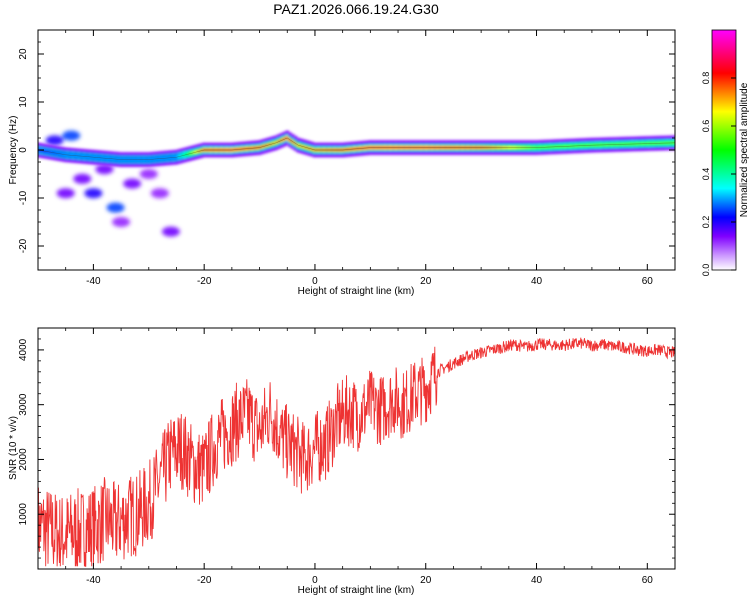  Describe the element at coordinates (706, 174) in the screenshot. I see `colorbar-tick-label: 0.4` at that location.